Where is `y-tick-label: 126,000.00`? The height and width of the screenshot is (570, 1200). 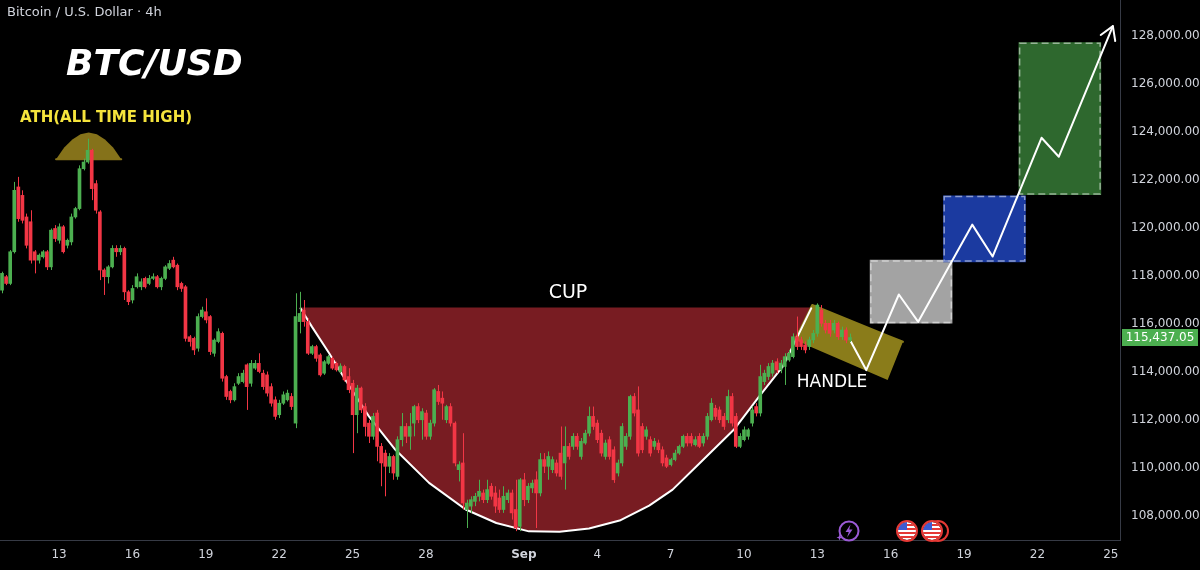
y-tick-label: 126,000.00 is located at coordinates (1165, 83).